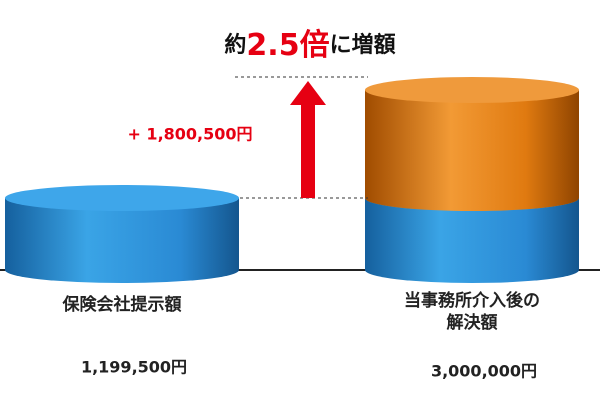 This screenshot has height=400, width=600. What do you see at coordinates (134, 367) in the screenshot?
I see `value-label: 1,199,500円` at bounding box center [134, 367].